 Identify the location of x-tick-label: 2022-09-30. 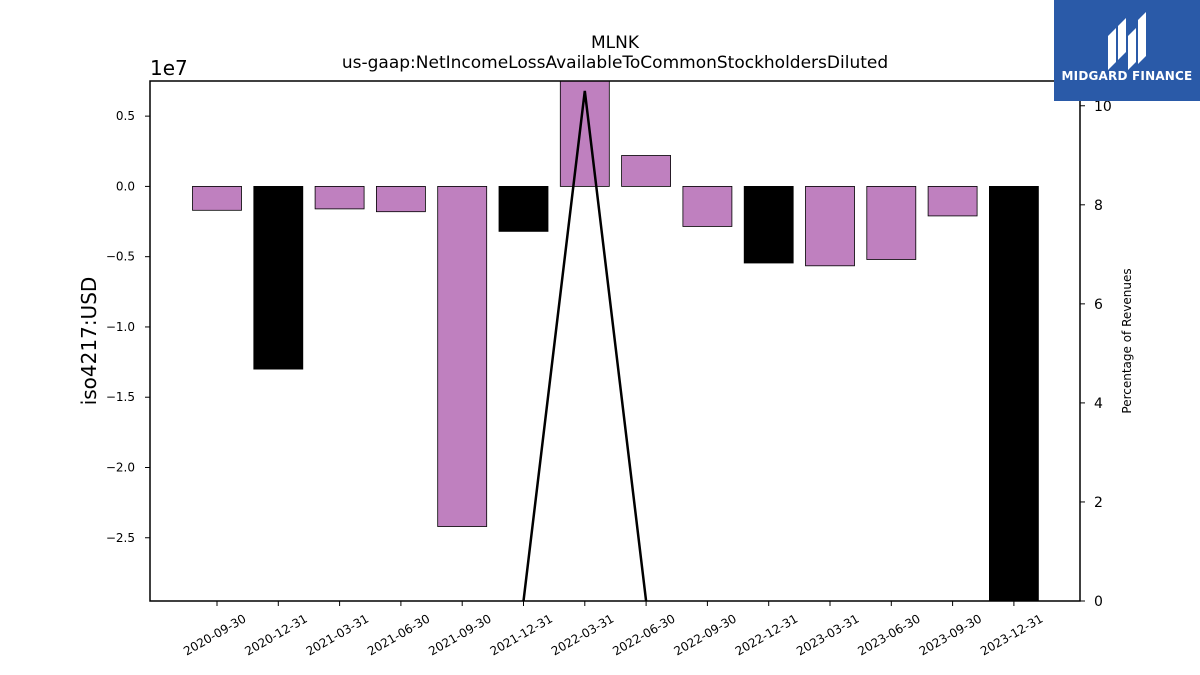
(704, 634).